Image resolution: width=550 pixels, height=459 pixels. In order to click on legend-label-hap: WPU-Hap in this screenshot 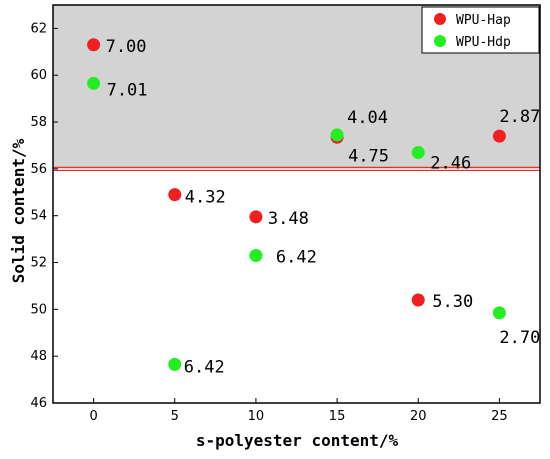, I will do `click(483, 20)`.